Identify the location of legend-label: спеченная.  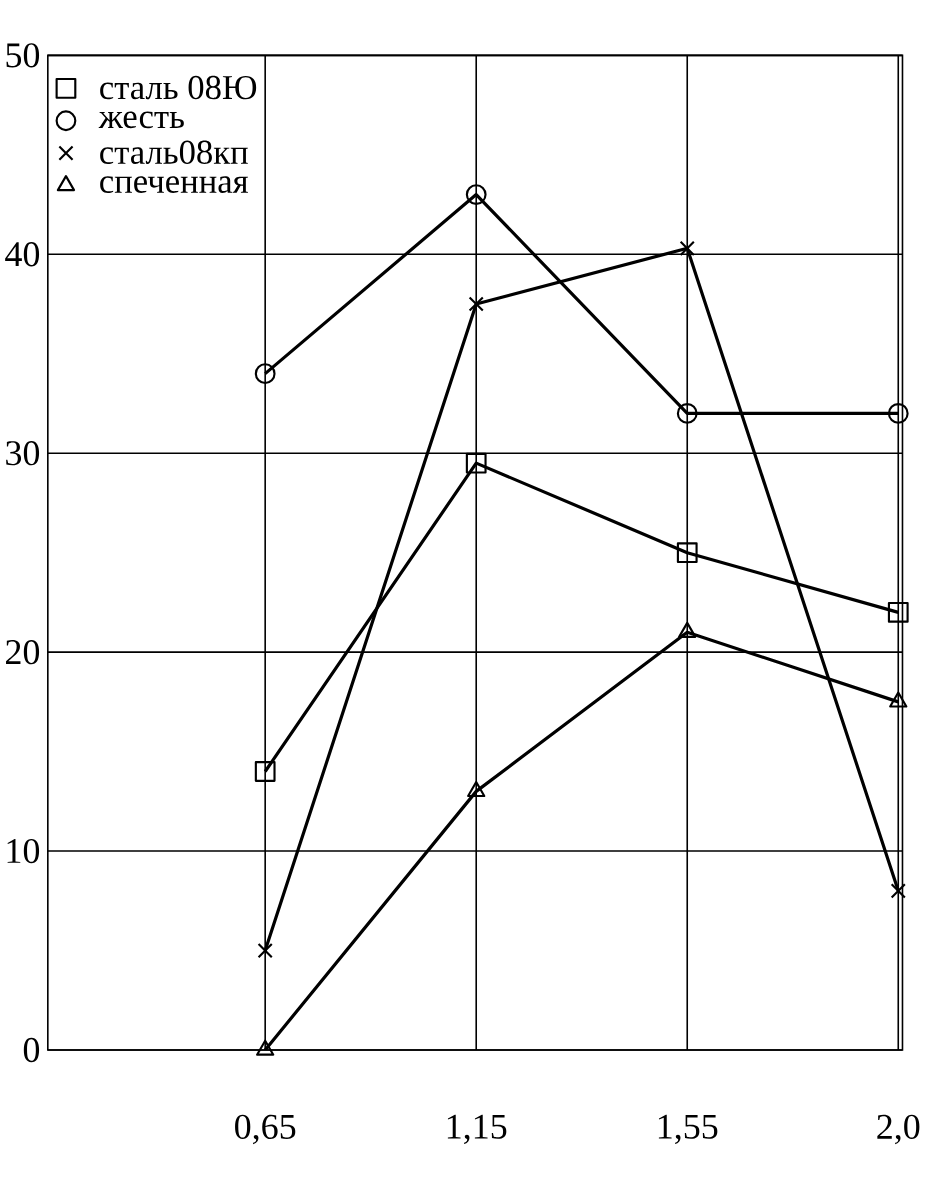
(174, 184).